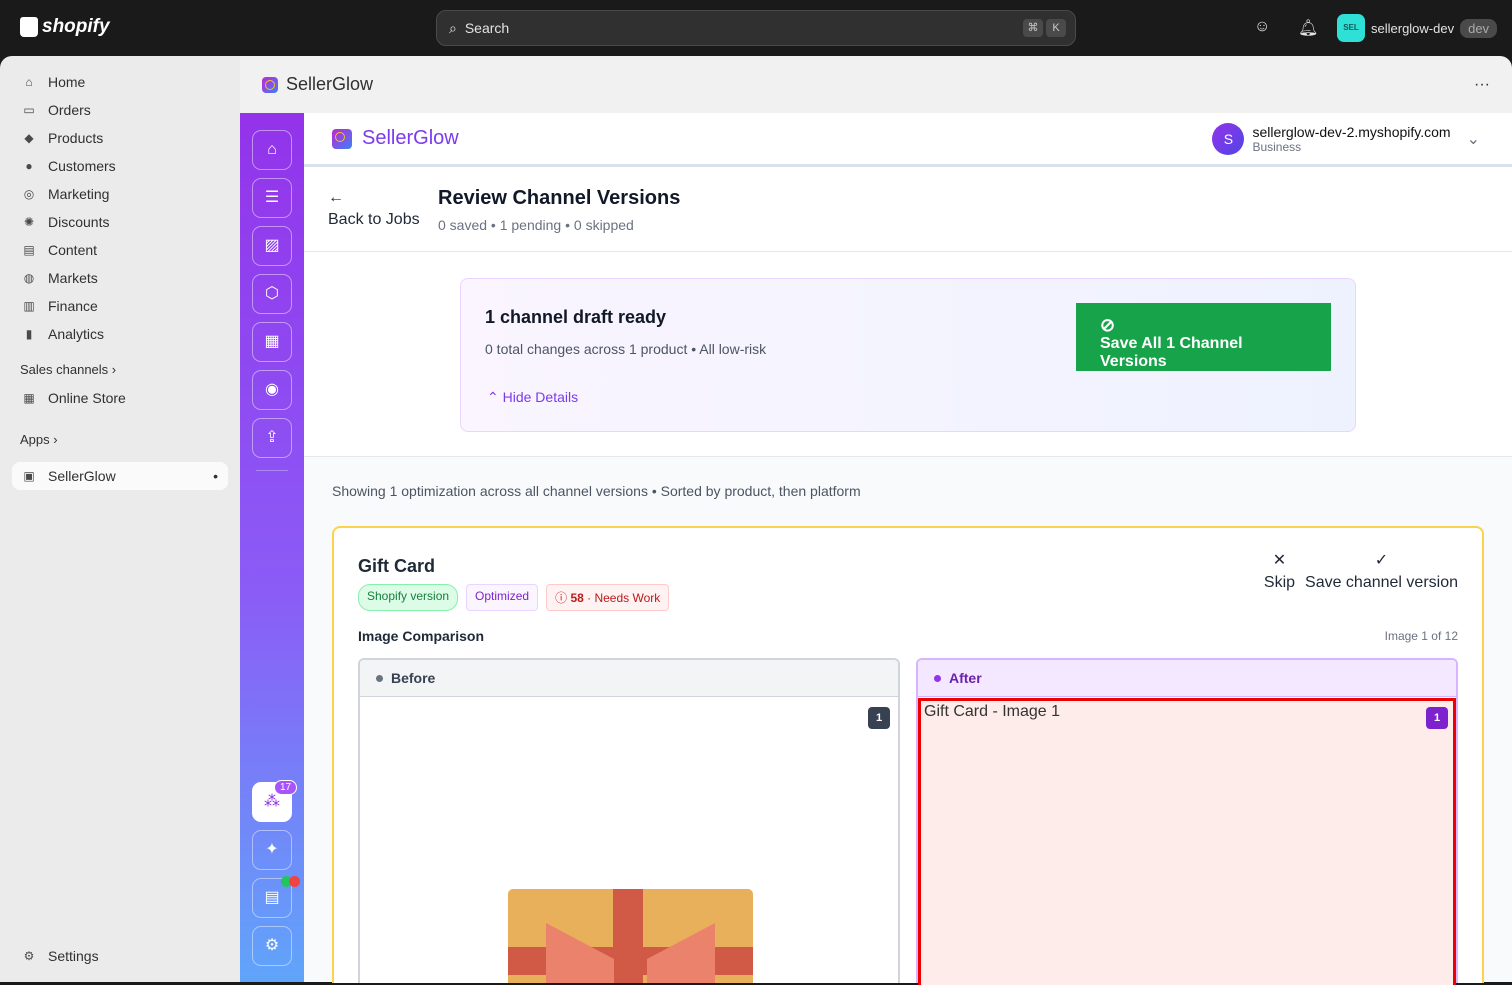  What do you see at coordinates (294, 881) in the screenshot?
I see `status-dot-red` at bounding box center [294, 881].